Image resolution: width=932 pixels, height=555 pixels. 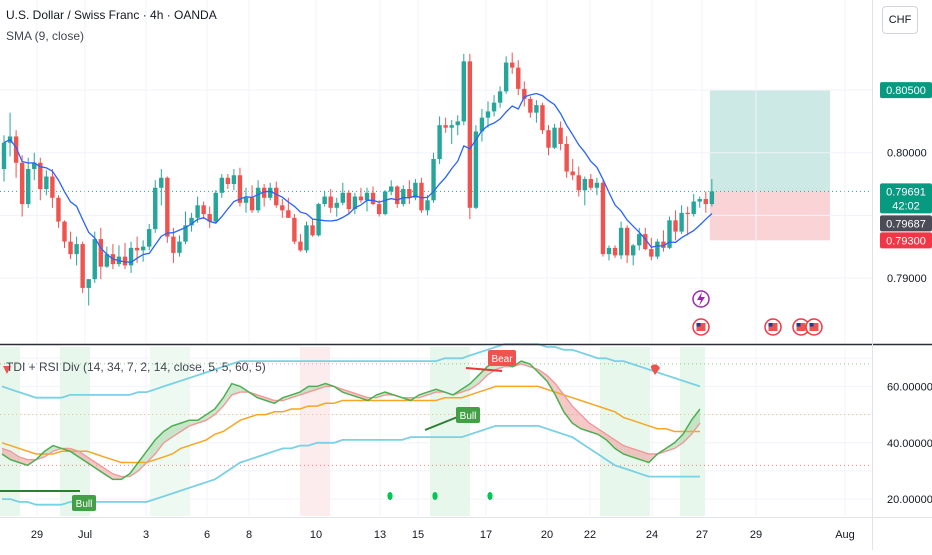 What do you see at coordinates (351, 371) in the screenshot?
I see `upper-band-line` at bounding box center [351, 371].